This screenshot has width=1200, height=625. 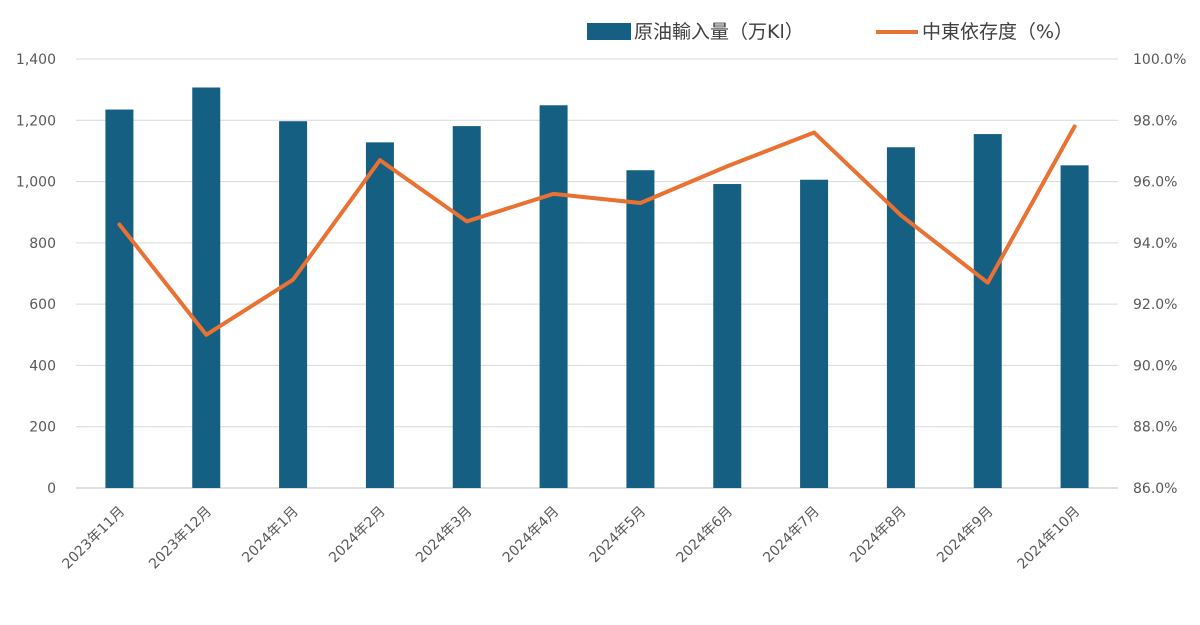 What do you see at coordinates (36, 183) in the screenshot?
I see `y-left-tick-label: 1,000` at bounding box center [36, 183].